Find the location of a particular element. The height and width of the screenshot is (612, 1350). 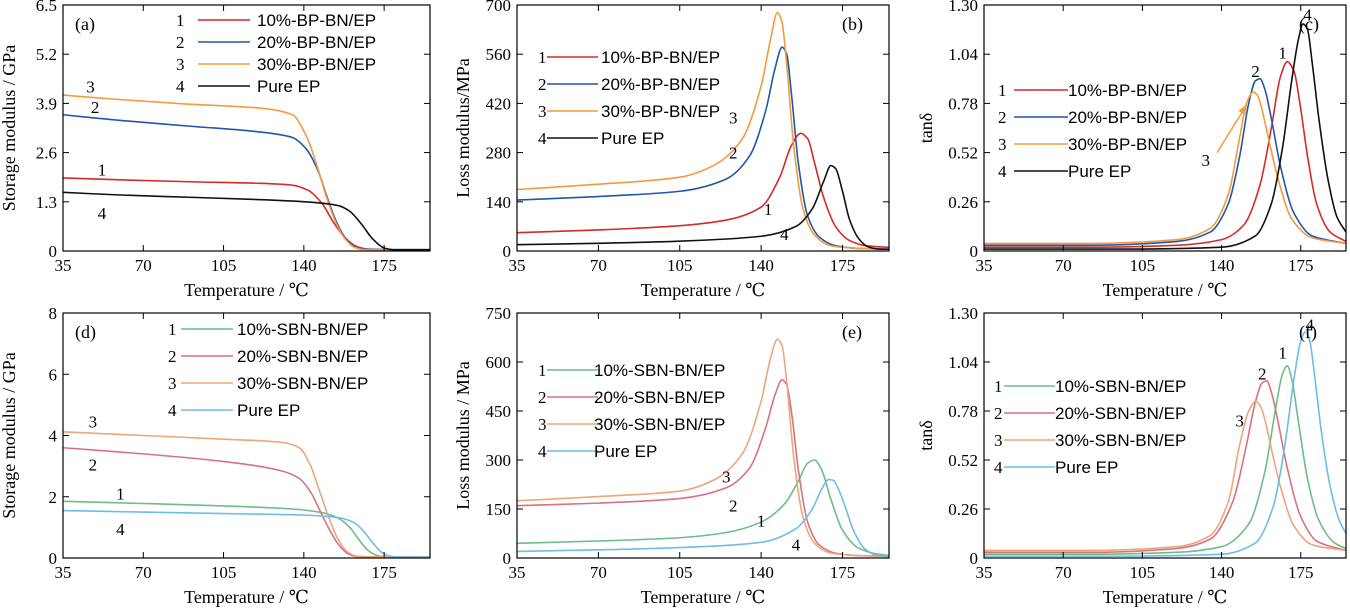

y-tick-label: 6.5 is located at coordinates (46, 7).